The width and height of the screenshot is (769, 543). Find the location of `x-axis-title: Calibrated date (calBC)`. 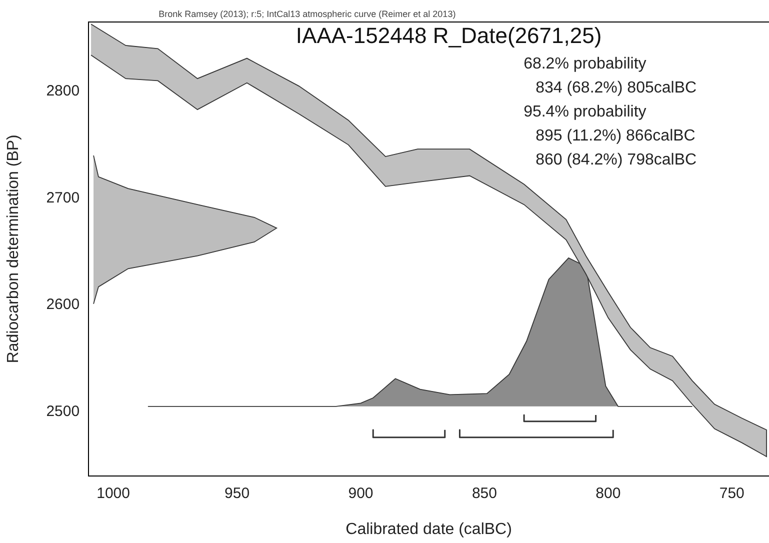

x-axis-title: Calibrated date (calBC) is located at coordinates (429, 529).